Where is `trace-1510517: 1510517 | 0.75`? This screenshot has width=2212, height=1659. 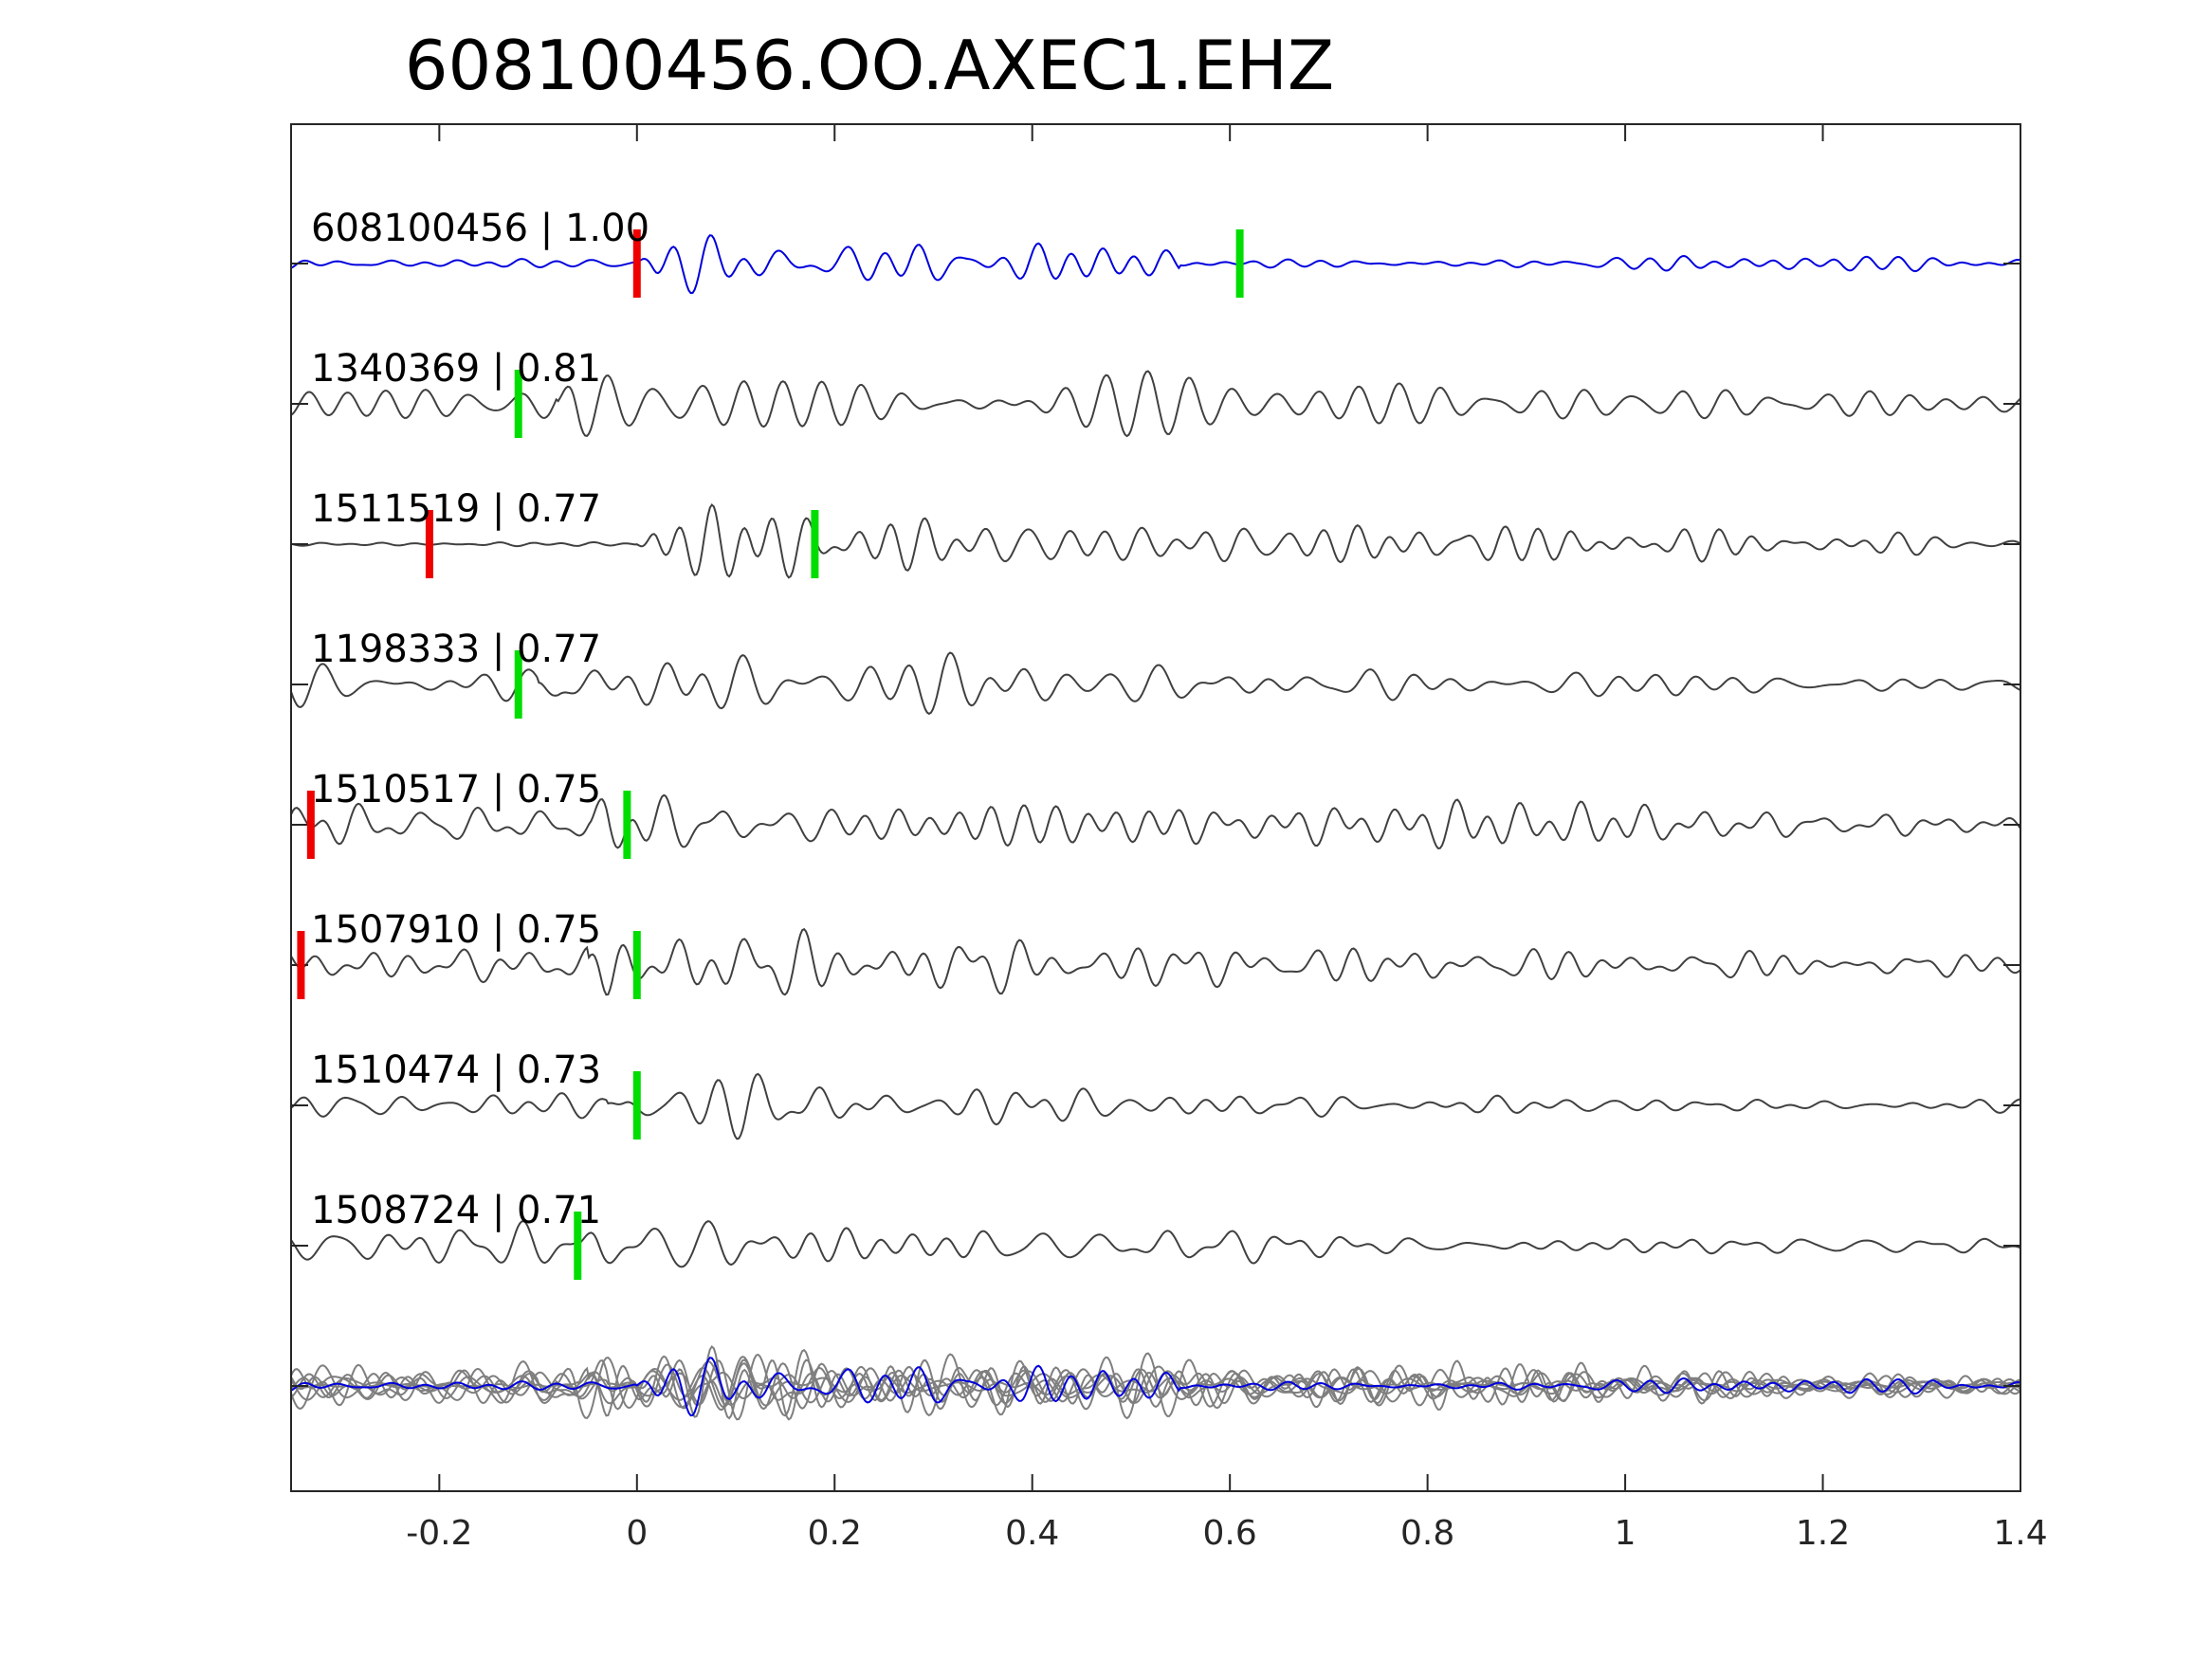 trace-1510517: 1510517 | 0.75 is located at coordinates (1155, 813).